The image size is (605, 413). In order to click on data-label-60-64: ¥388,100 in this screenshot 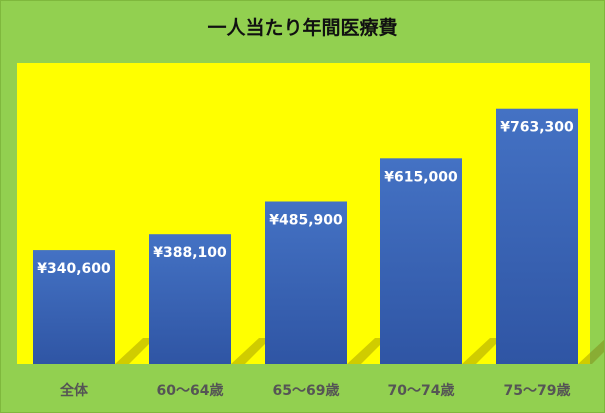, I will do `click(190, 253)`.